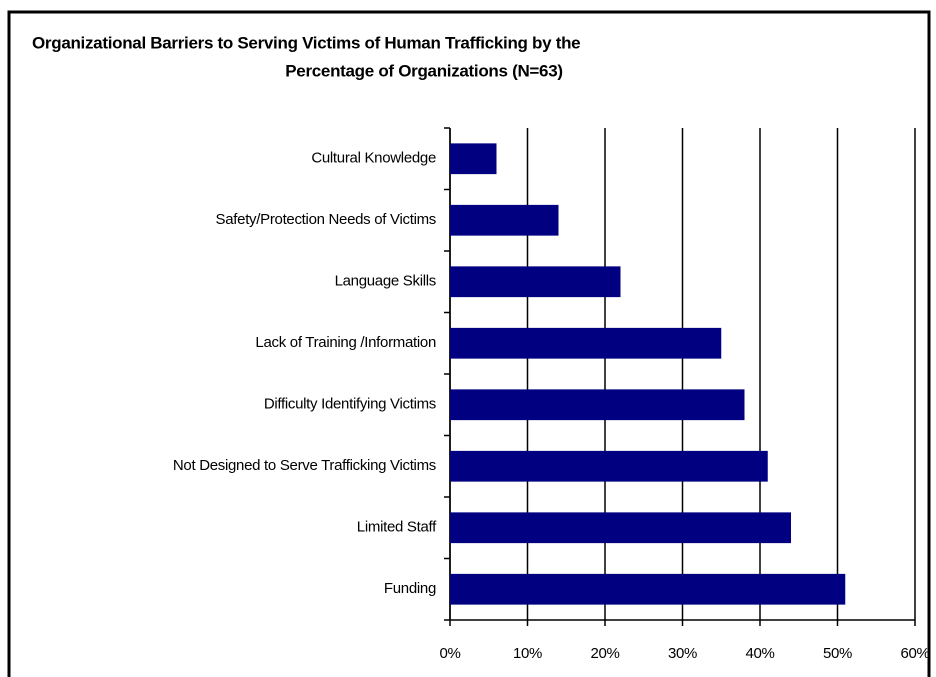 The image size is (936, 677). I want to click on x-tick-label: 0%, so click(449, 653).